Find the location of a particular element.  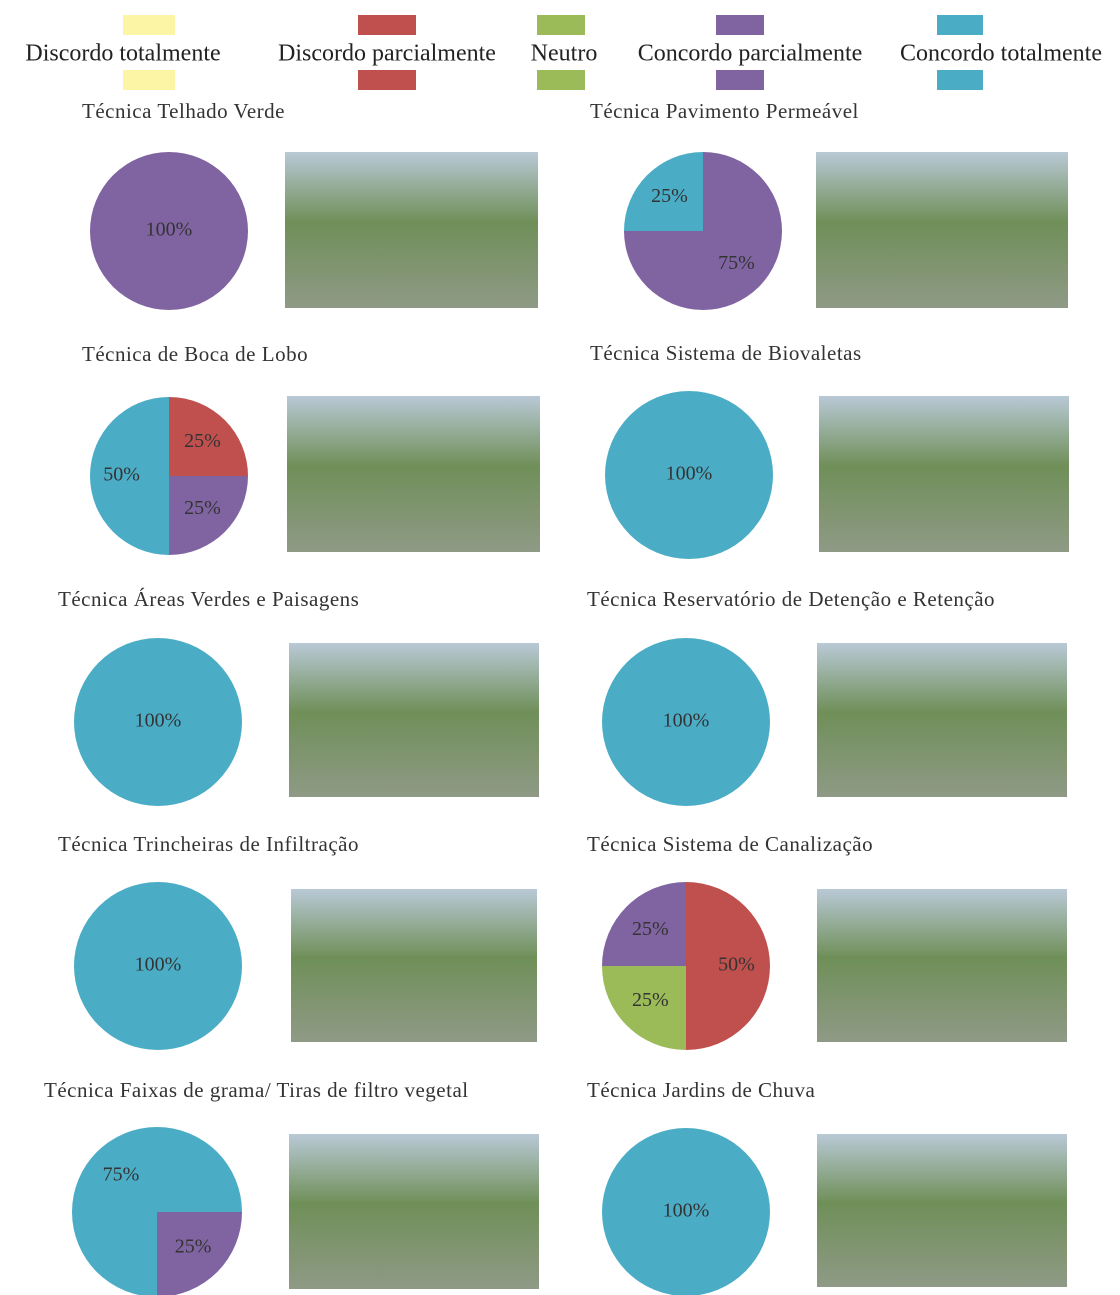

legend-label: Concordo totalmente is located at coordinates (1001, 54).